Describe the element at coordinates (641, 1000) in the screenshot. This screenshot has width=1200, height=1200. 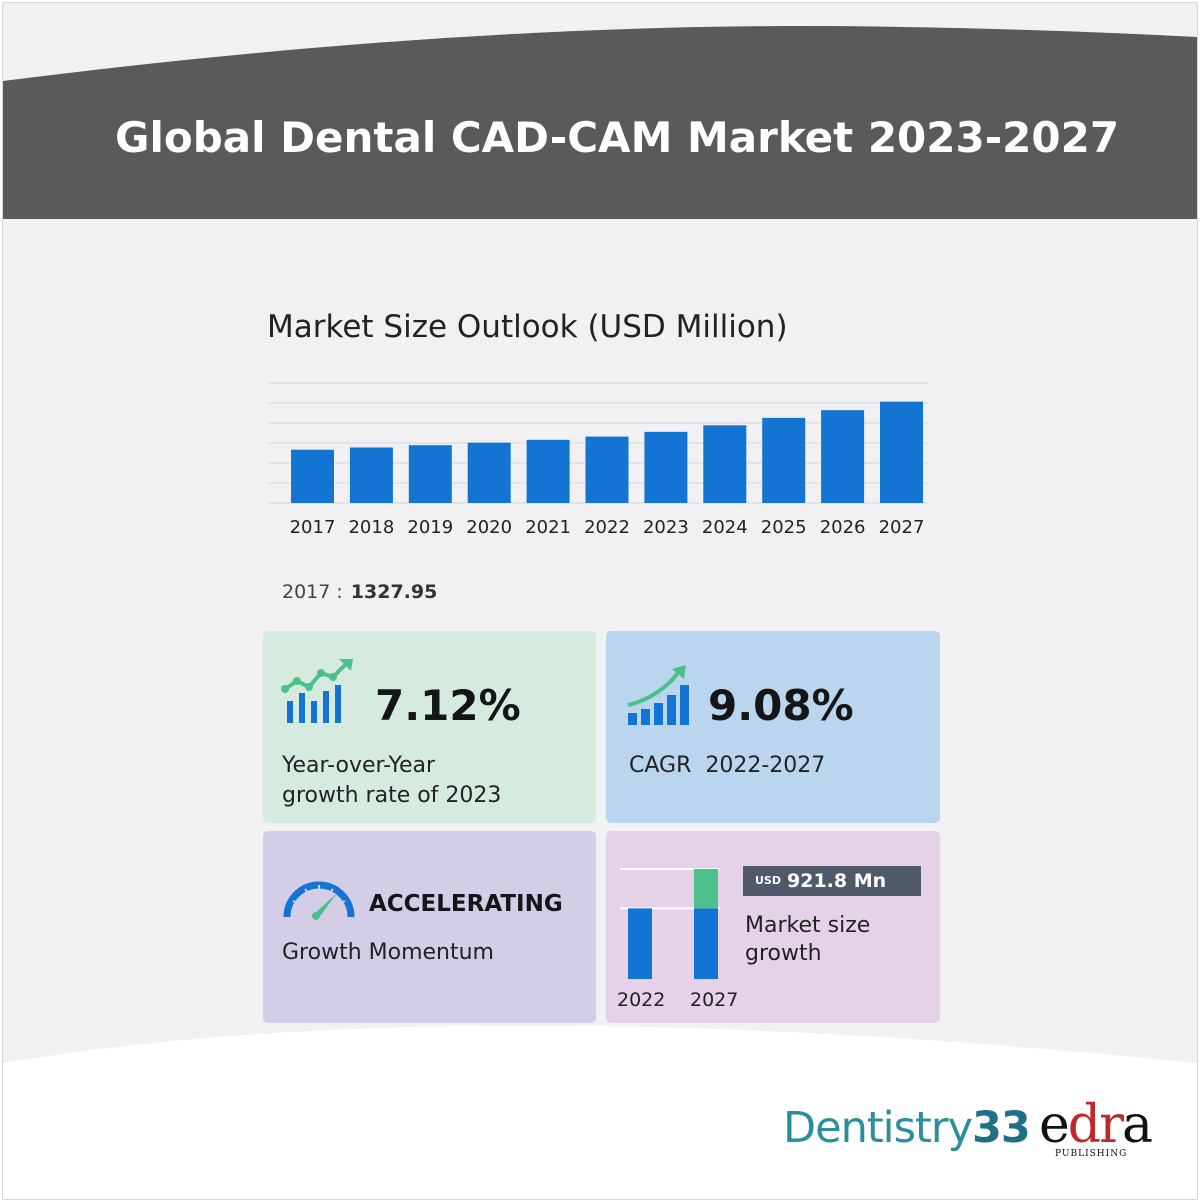
I see `growth-year-start: 2022` at that location.